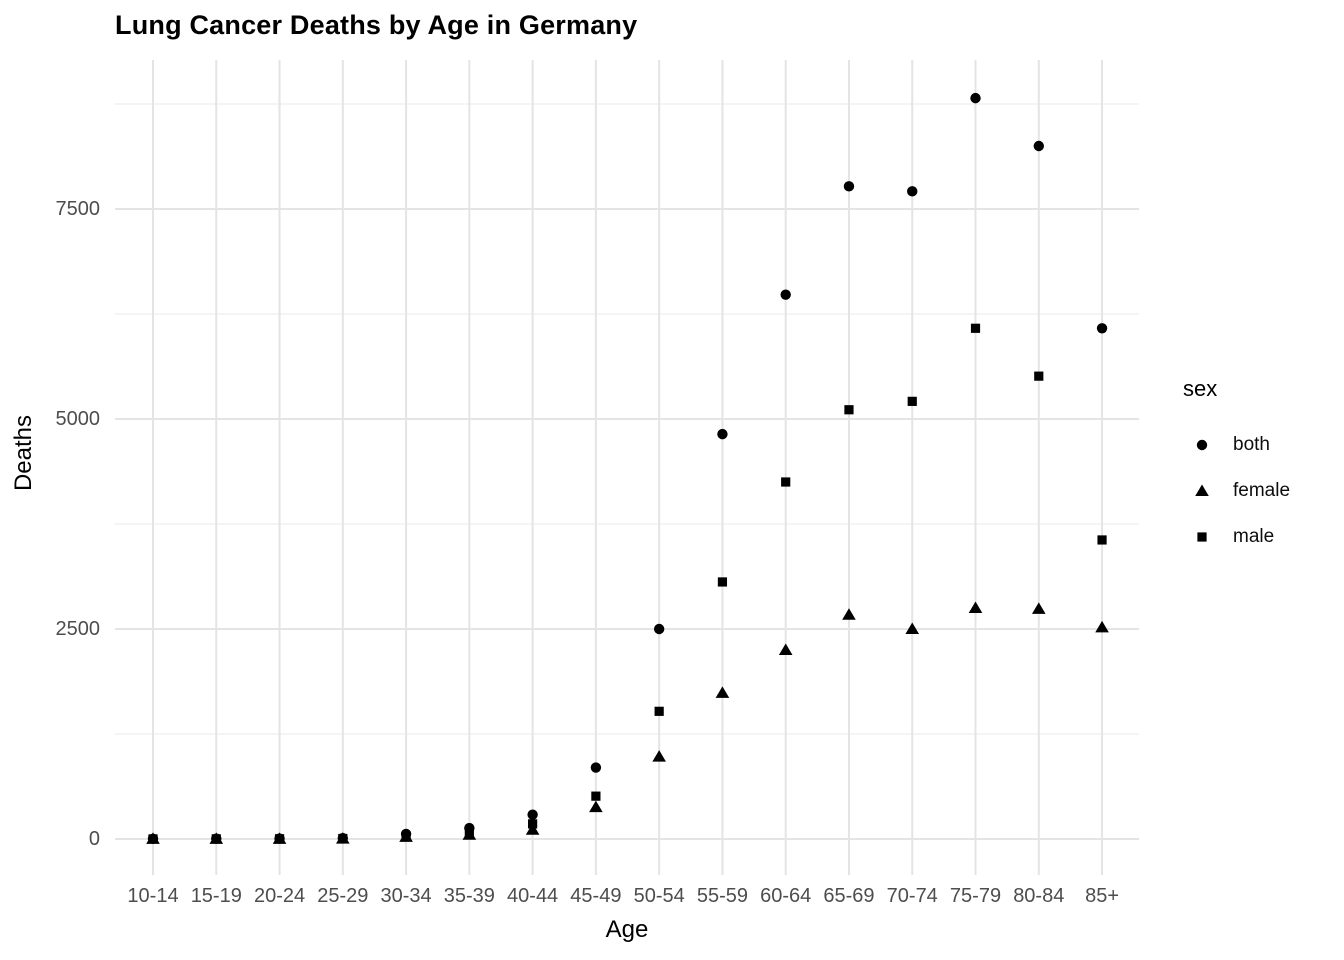 This screenshot has width=1344, height=960. I want to click on y-tick-label-7500: 7500, so click(78, 209).